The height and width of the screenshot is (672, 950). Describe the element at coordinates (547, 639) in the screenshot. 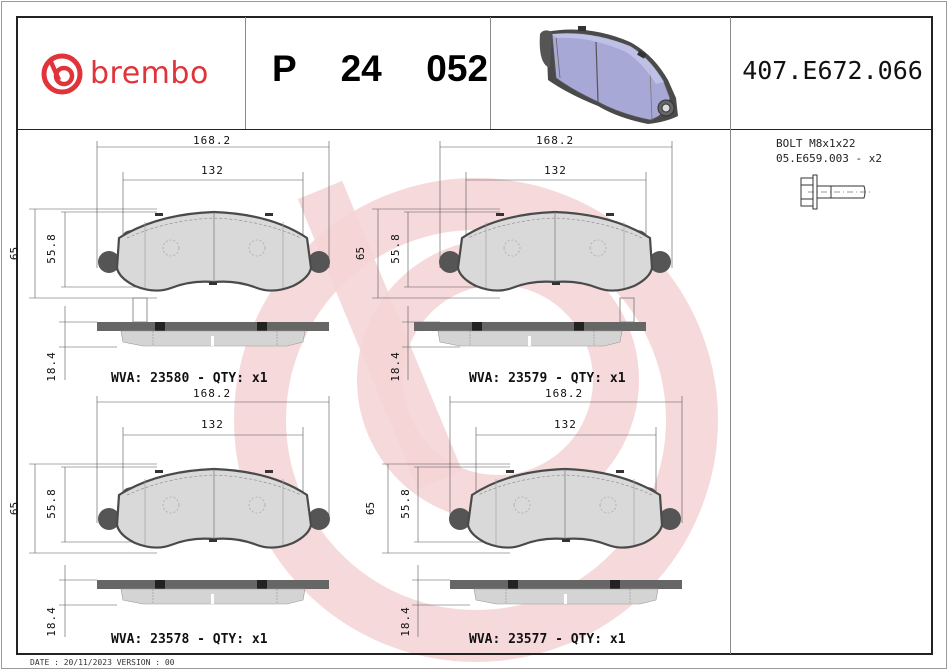

I see `wva-label-4: WVA: 23577 - QTY: x1` at that location.